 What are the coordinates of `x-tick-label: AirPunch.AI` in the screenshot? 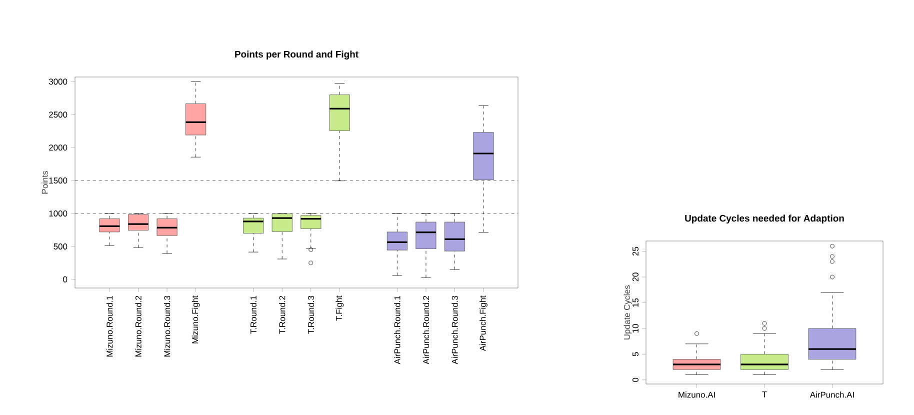 It's located at (832, 395).